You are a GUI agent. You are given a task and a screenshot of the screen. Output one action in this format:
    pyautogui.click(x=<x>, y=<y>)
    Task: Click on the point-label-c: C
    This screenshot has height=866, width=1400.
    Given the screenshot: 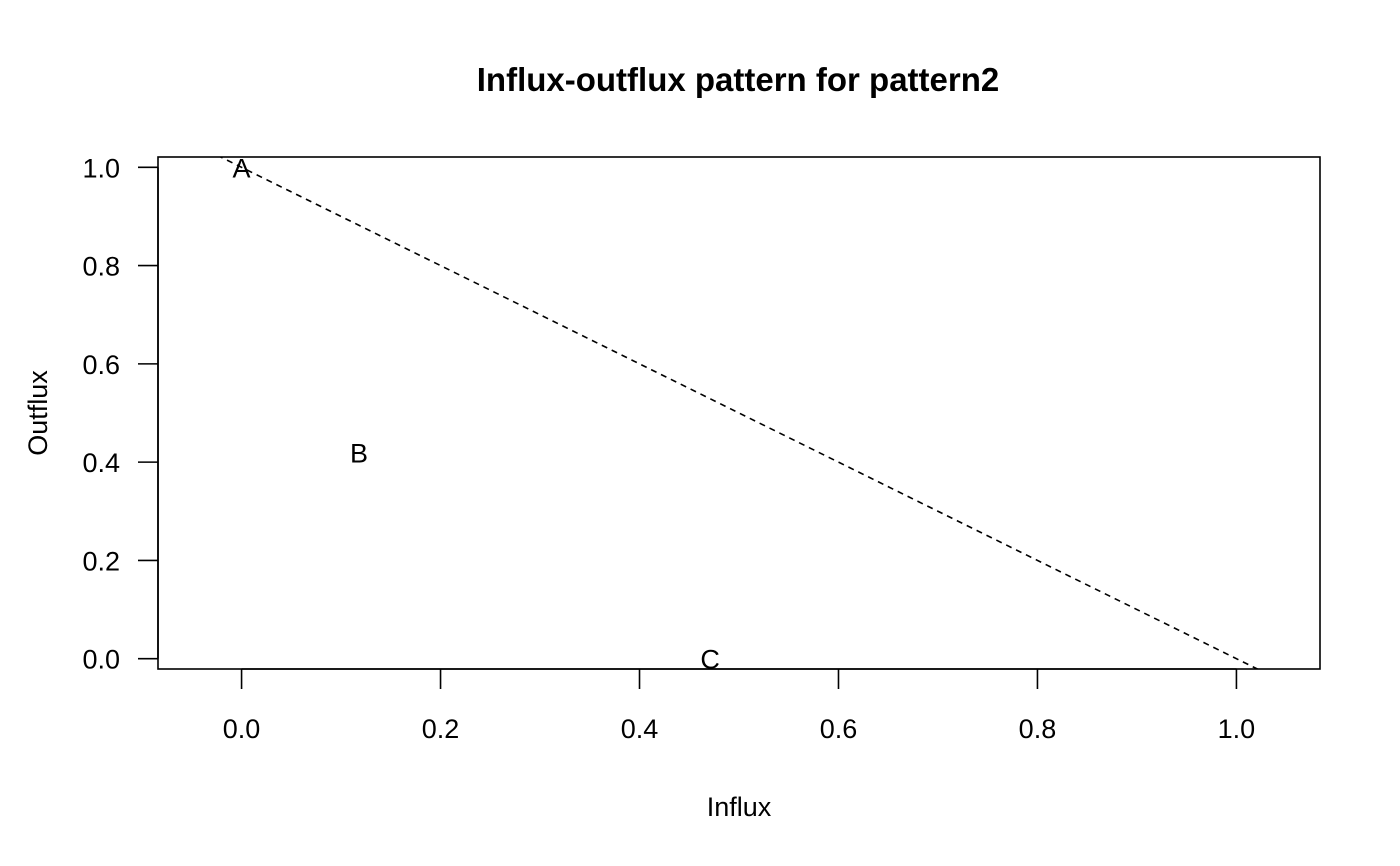 What is the action you would take?
    pyautogui.click(x=710, y=660)
    